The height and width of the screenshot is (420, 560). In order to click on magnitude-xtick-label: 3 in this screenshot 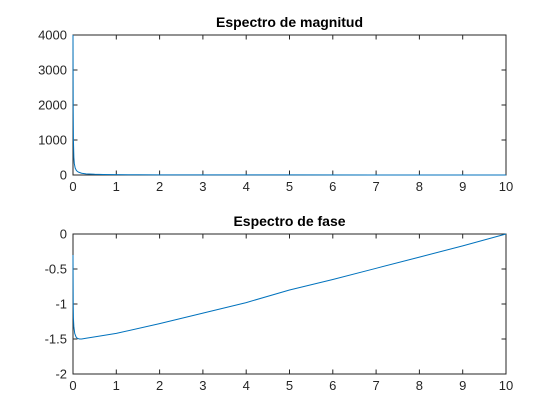, I will do `click(202, 186)`.